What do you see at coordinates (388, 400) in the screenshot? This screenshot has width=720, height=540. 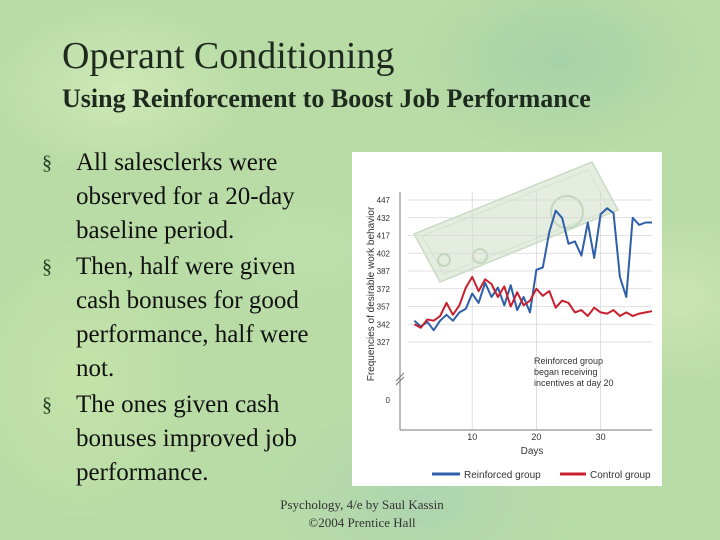 I see `y-tick-label: 0` at bounding box center [388, 400].